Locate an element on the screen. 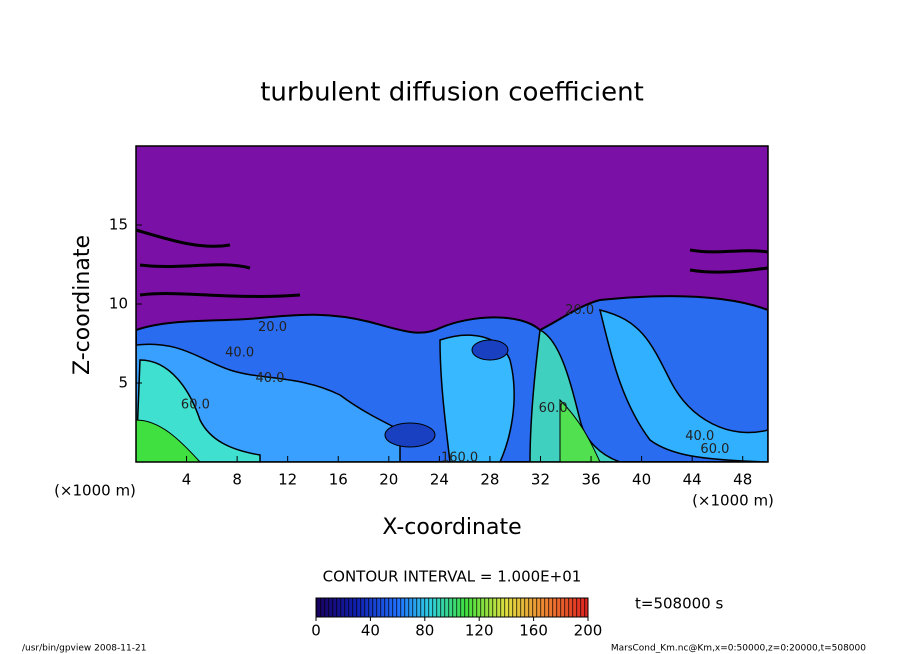 The width and height of the screenshot is (904, 654). field-contour is located at coordinates (452, 263).